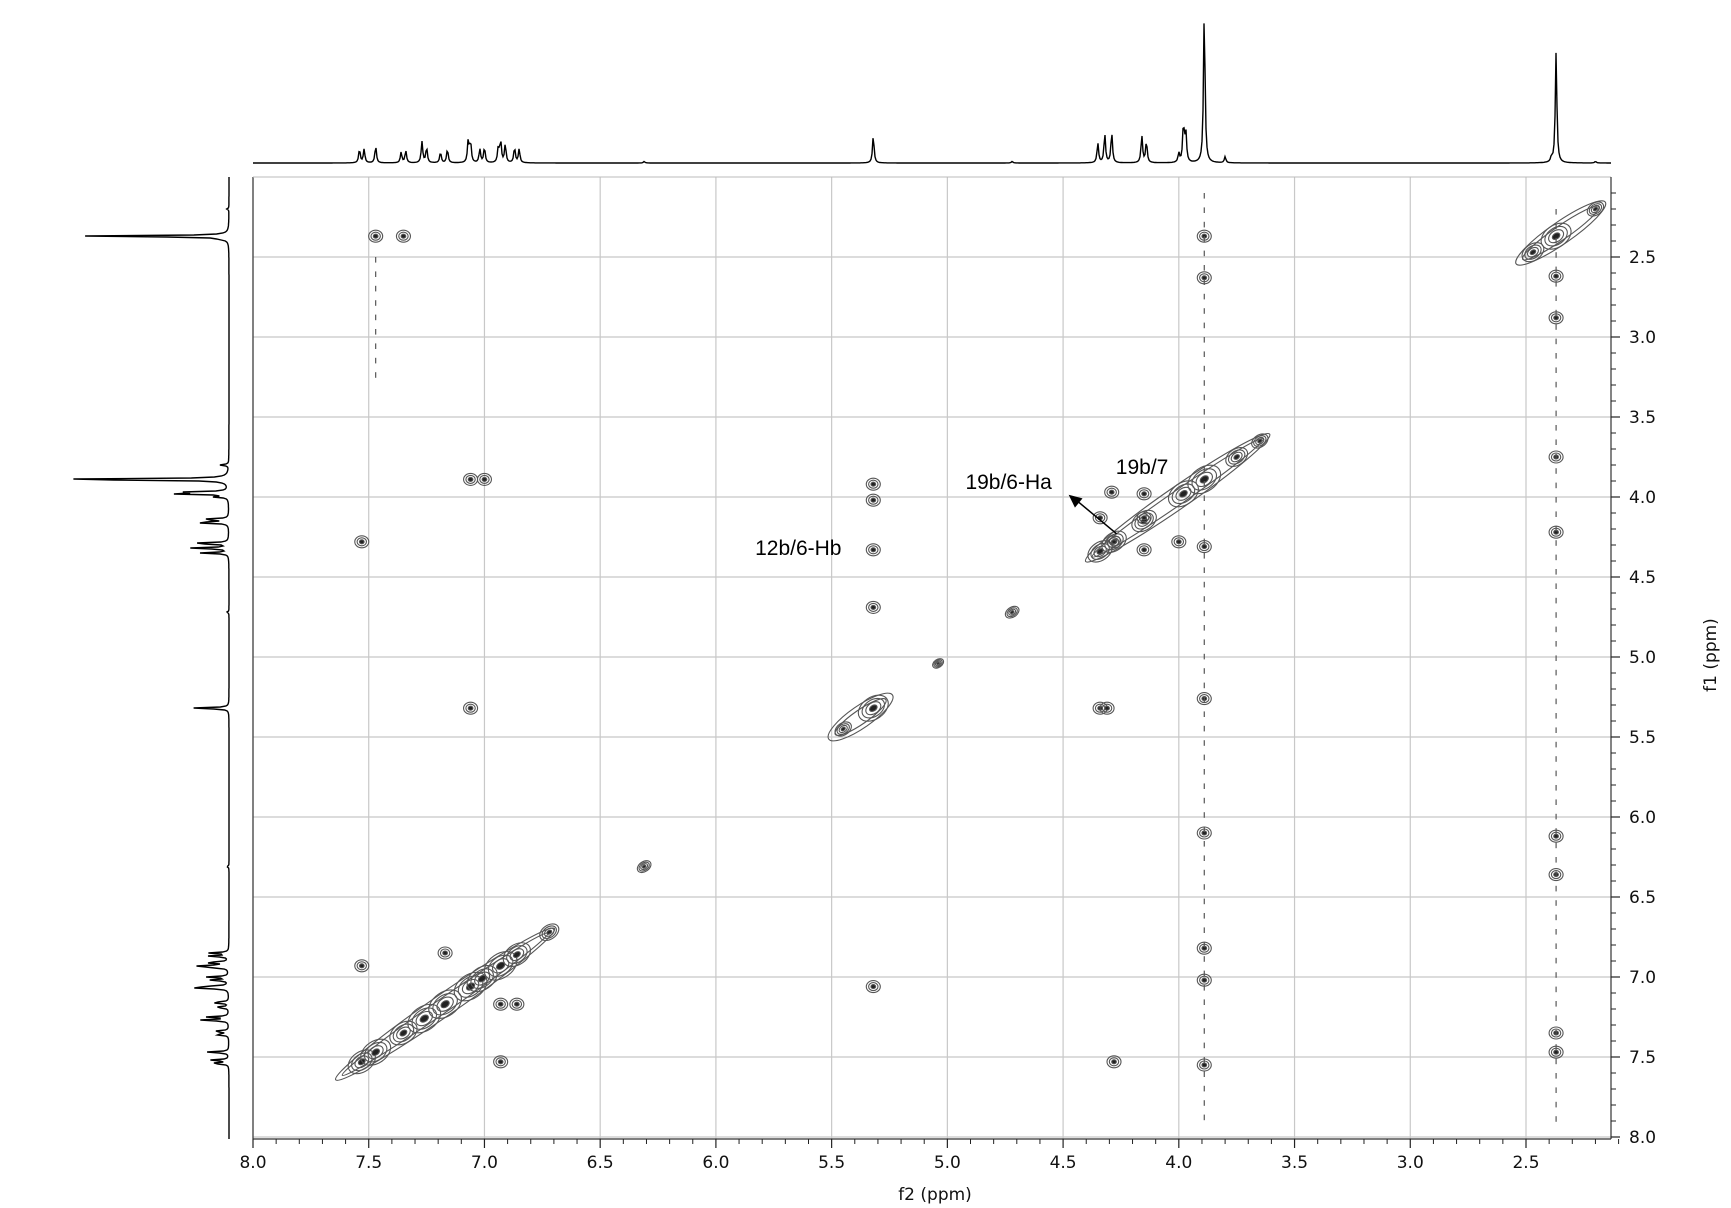  What do you see at coordinates (1642, 658) in the screenshot?
I see `y-tick-label: 5.0` at bounding box center [1642, 658].